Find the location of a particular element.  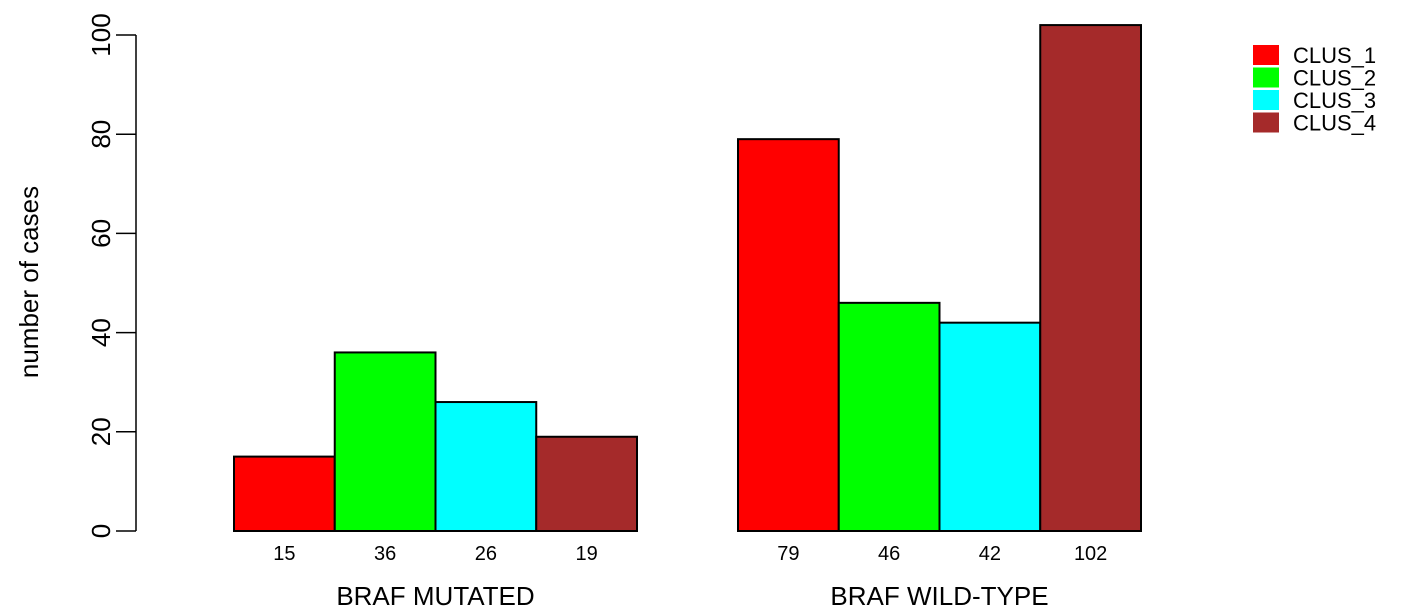

bar-value-label: 26 is located at coordinates (486, 554).